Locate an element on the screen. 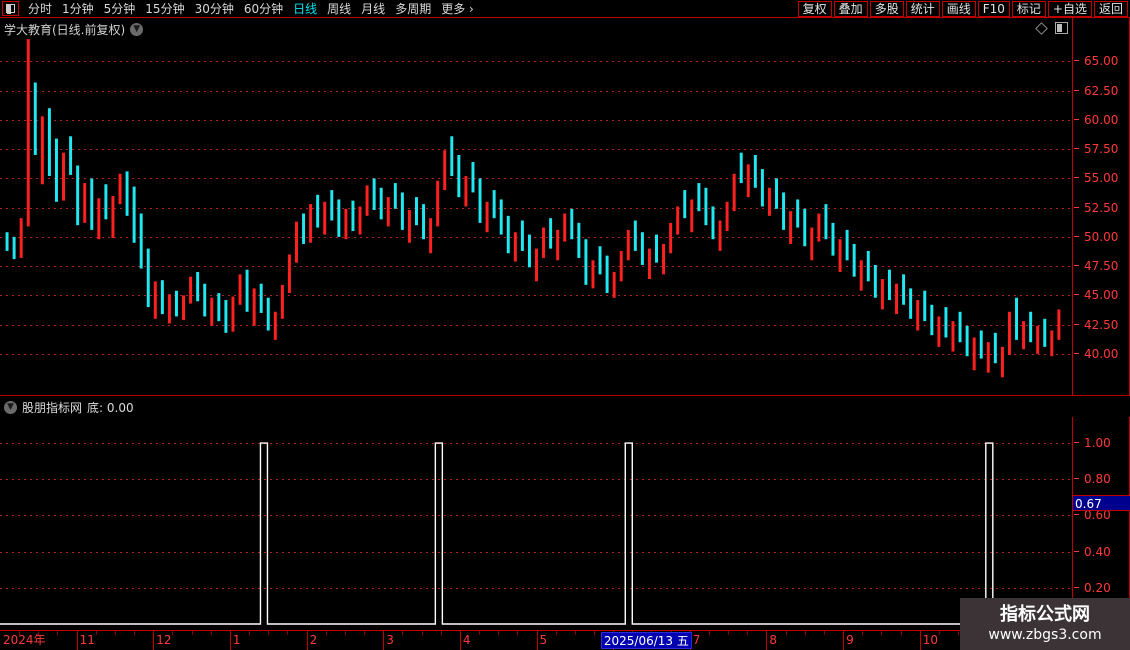 The image size is (1130, 650). watermark-url: www.zbgs3.com is located at coordinates (1045, 635).